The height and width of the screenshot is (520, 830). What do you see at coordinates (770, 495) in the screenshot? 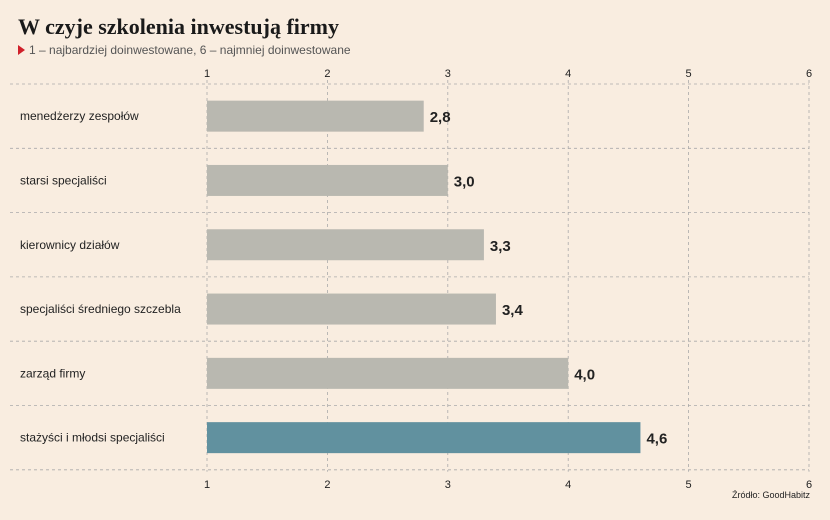
I see `source-note: Źródło: GoodHabitz` at bounding box center [770, 495].